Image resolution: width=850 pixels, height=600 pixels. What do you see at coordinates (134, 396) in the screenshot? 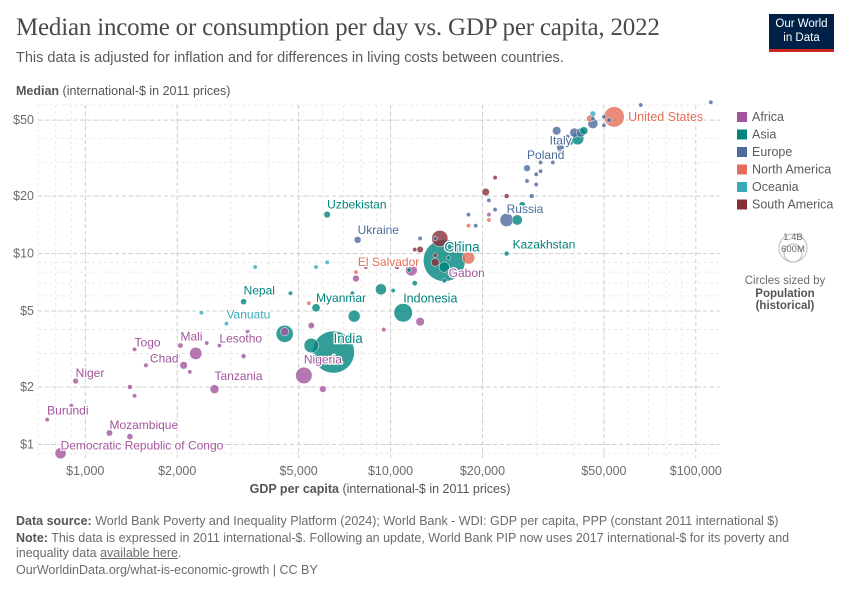
I see `point-liberia` at bounding box center [134, 396].